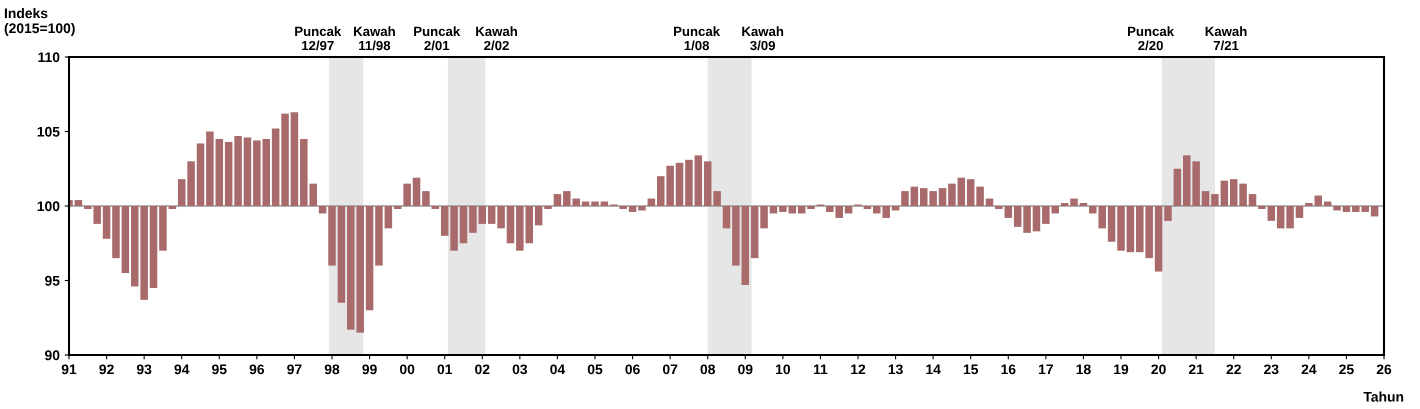 Image resolution: width=1420 pixels, height=409 pixels. What do you see at coordinates (496, 38) in the screenshot?
I see `annotation: Kawah 2/02` at bounding box center [496, 38].